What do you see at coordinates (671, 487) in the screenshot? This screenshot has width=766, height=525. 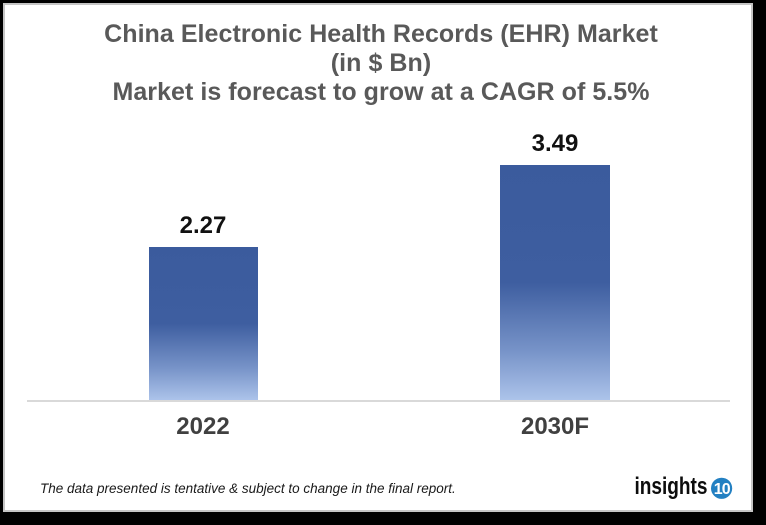 I see `svg-text: insights` at bounding box center [671, 487].